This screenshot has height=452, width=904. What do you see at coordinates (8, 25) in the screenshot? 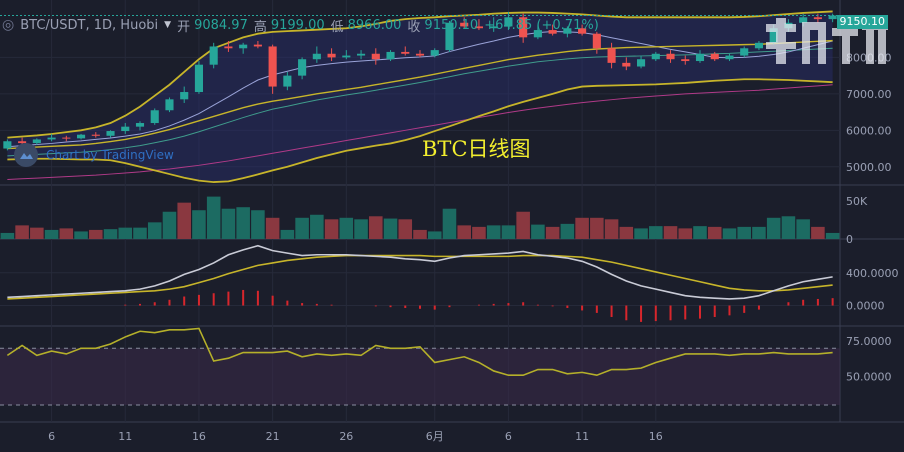
I see `settings-icon: ◎` at bounding box center [8, 25].